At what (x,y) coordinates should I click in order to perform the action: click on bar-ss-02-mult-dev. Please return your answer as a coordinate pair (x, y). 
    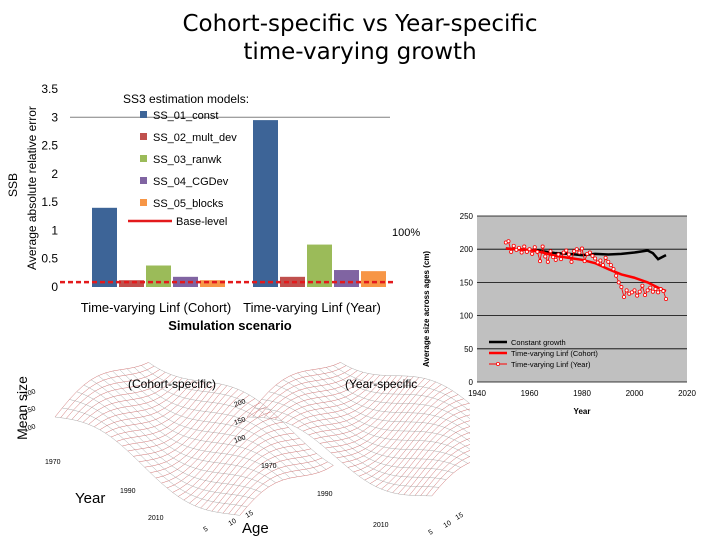
    Looking at the image, I should click on (131, 283).